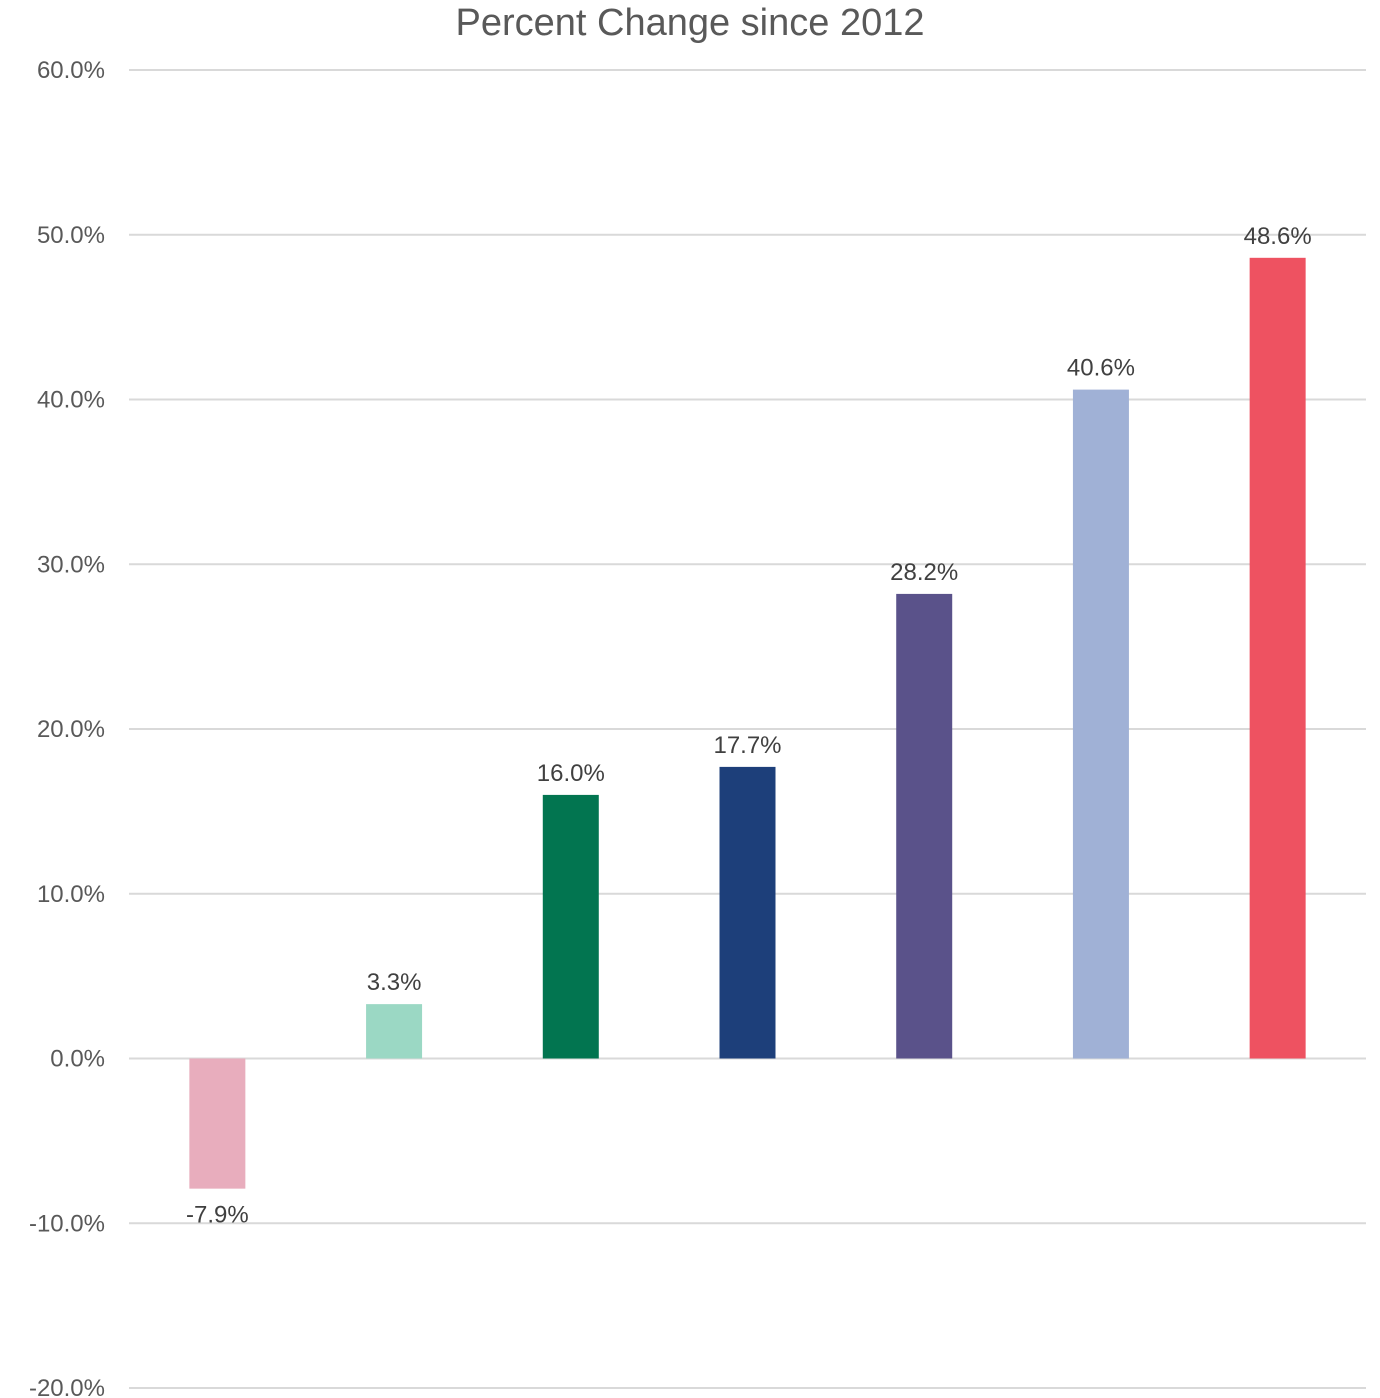  What do you see at coordinates (217, 1215) in the screenshot?
I see `data-label: -7.9%` at bounding box center [217, 1215].